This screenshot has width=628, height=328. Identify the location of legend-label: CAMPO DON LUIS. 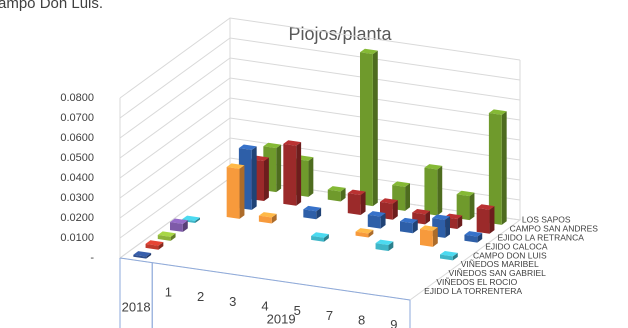
(510, 255).